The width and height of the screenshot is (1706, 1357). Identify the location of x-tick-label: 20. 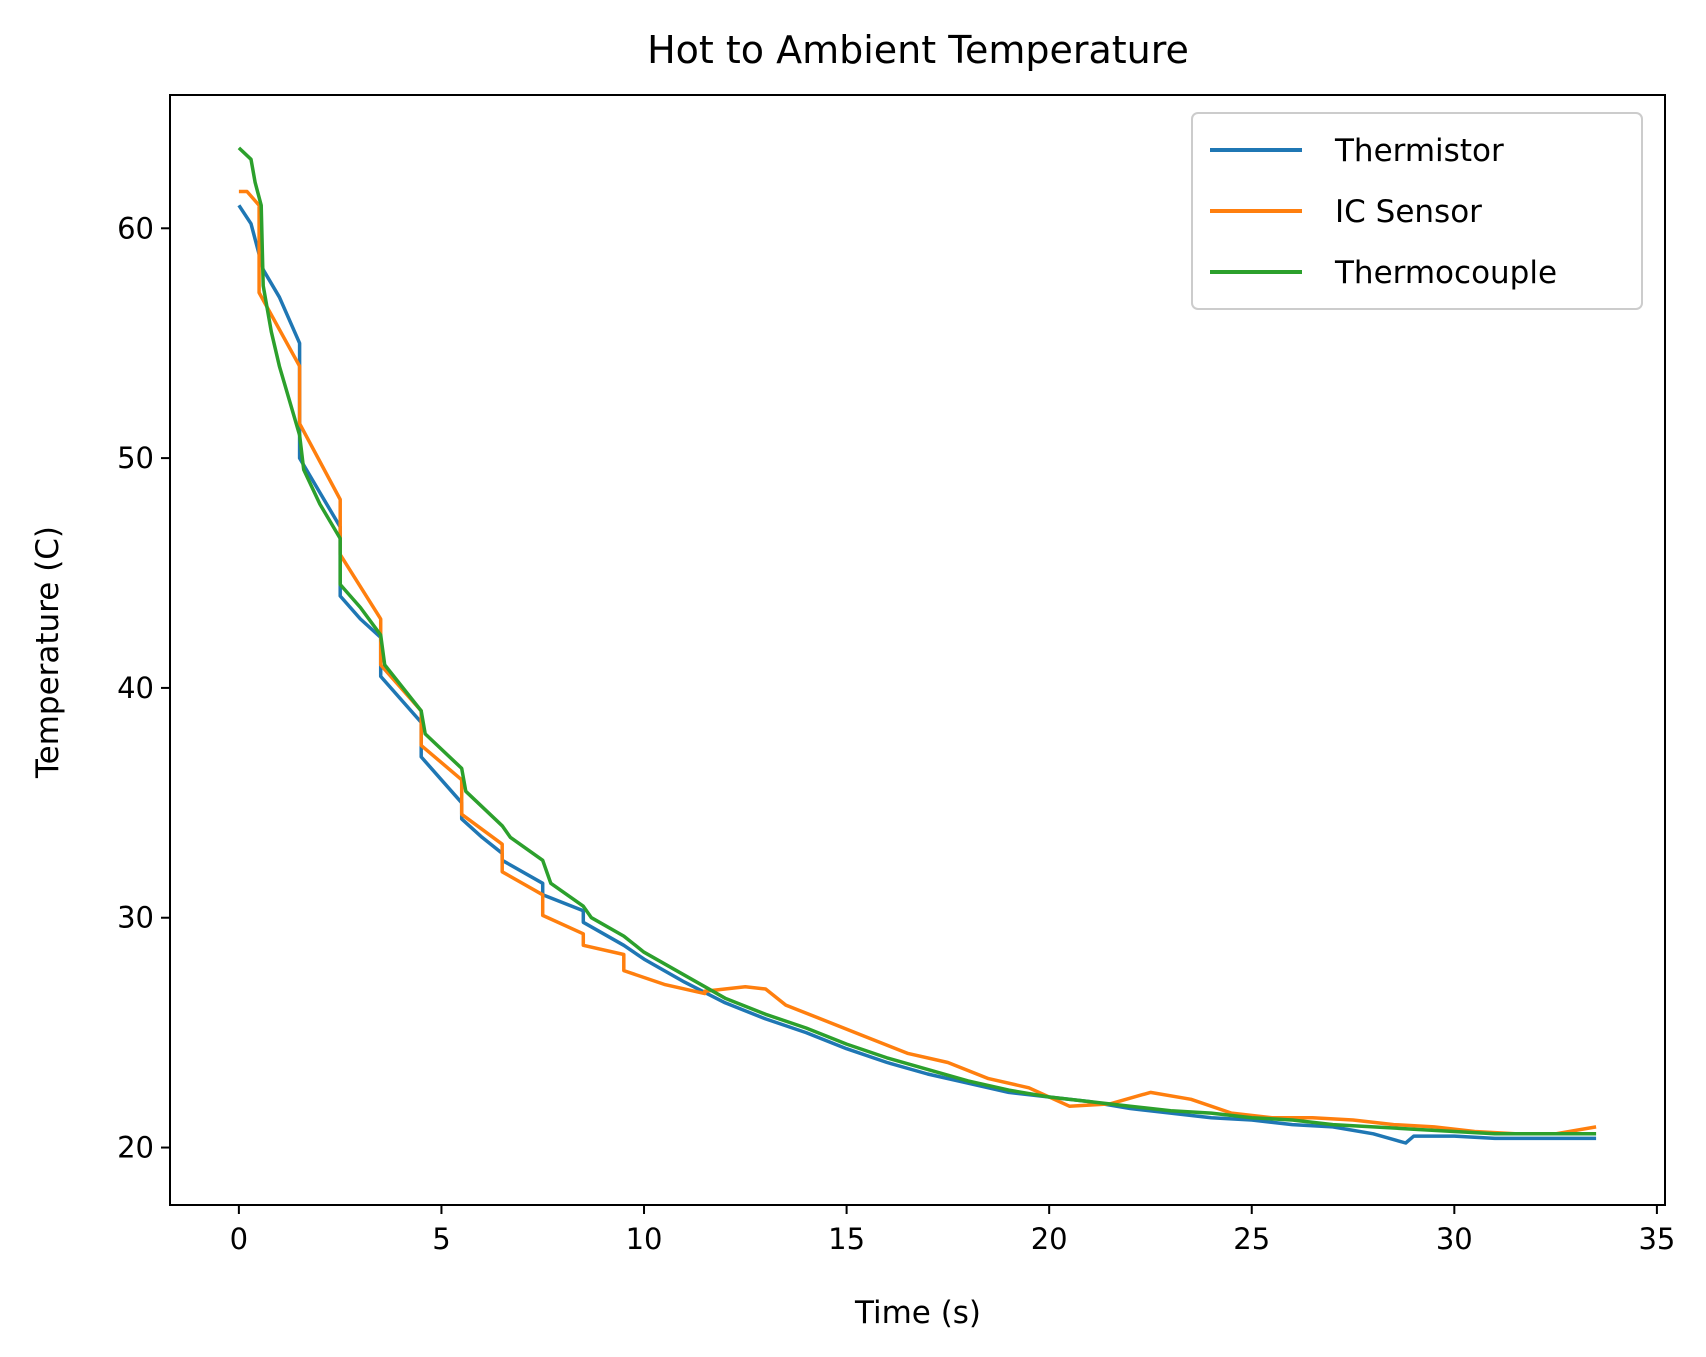
(1049, 1239).